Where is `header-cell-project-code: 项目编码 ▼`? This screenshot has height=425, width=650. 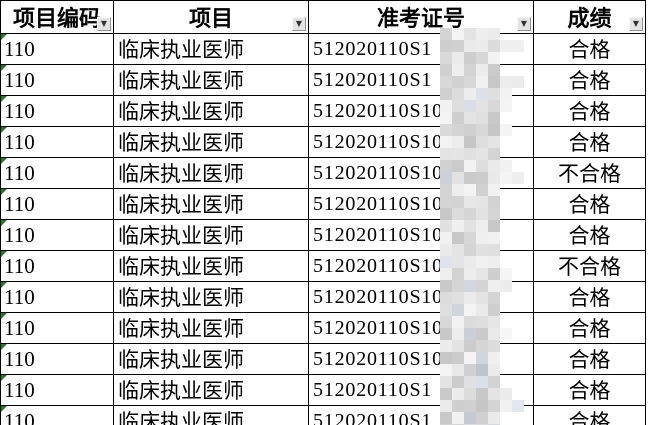 header-cell-project-code: 项目编码 ▼ is located at coordinates (57, 17).